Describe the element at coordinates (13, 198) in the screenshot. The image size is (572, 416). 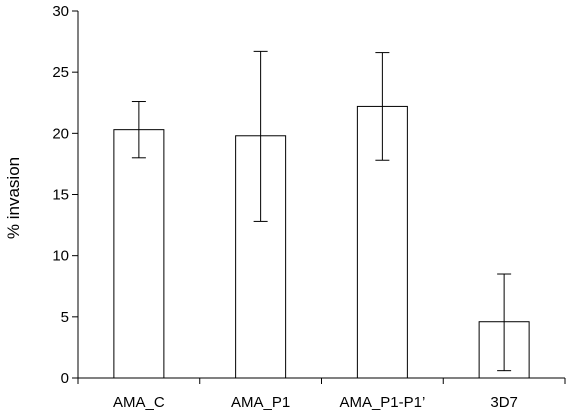
I see `y-axis-title: % invasion` at that location.